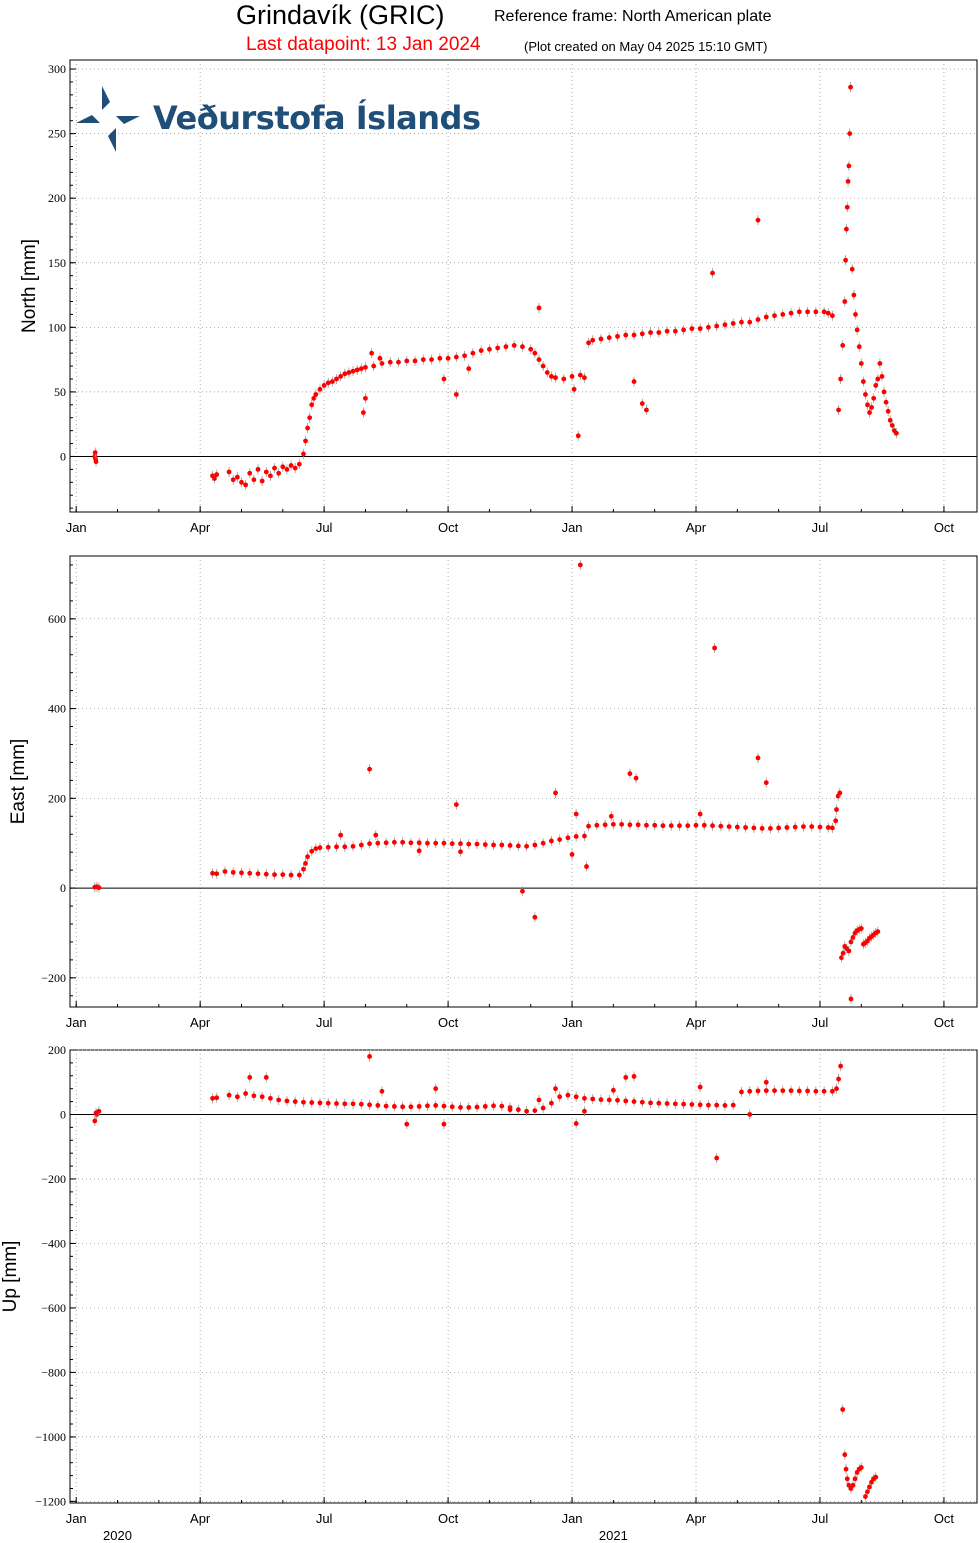  Describe the element at coordinates (10, 1277) in the screenshot. I see `y-axis-label: Up [mm]` at that location.